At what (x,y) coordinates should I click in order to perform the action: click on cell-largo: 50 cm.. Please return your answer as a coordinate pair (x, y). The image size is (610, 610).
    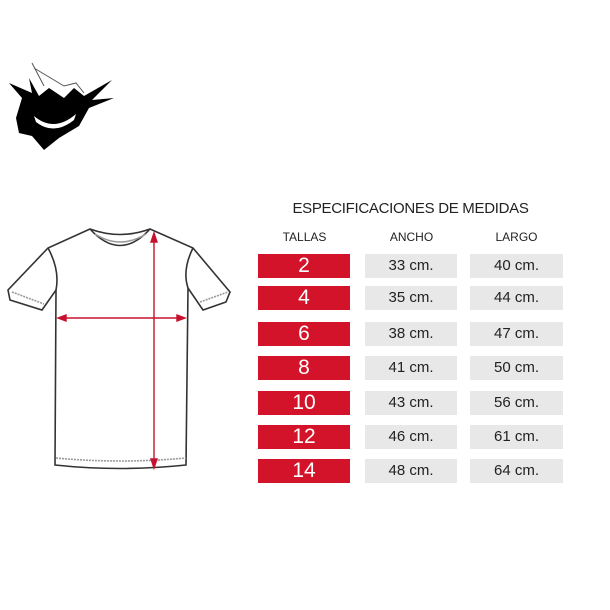
    Looking at the image, I should click on (516, 368).